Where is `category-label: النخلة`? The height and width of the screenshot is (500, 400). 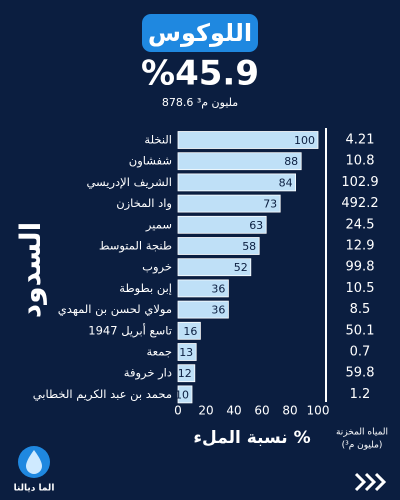 category-label: النخلة is located at coordinates (158, 140).